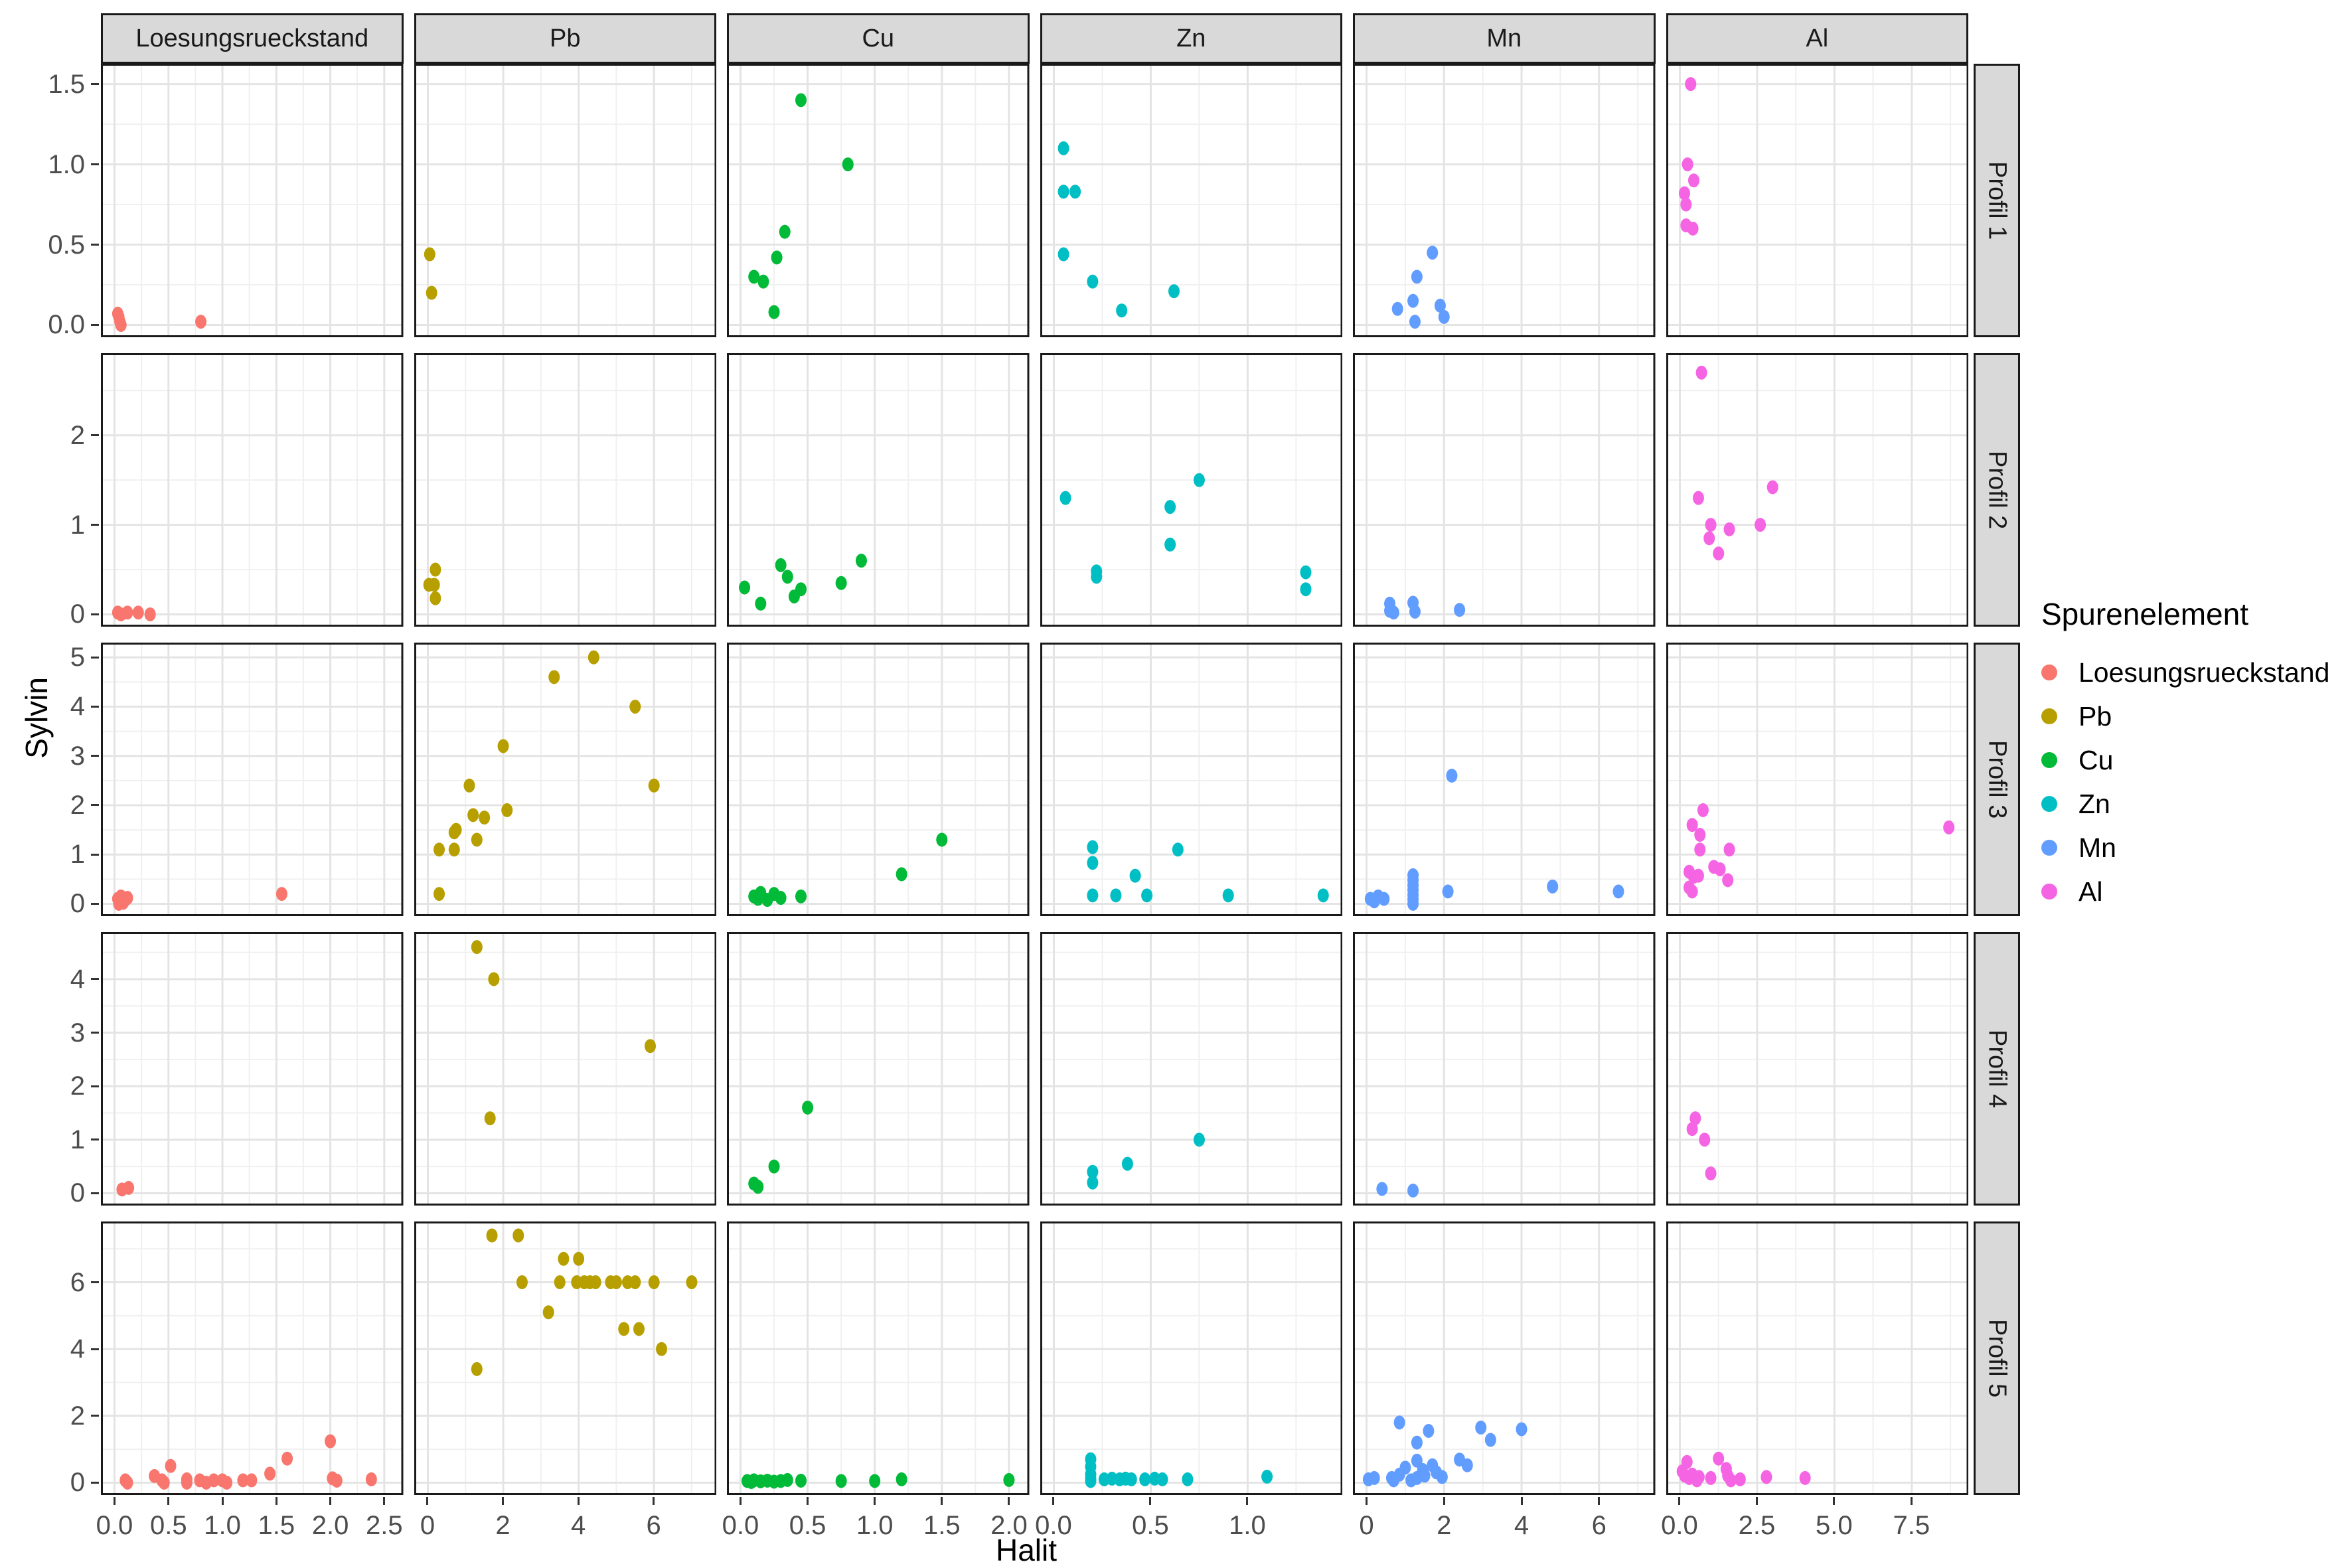  What do you see at coordinates (1834, 1526) in the screenshot?
I see `x-tick-label: 5.0` at bounding box center [1834, 1526].